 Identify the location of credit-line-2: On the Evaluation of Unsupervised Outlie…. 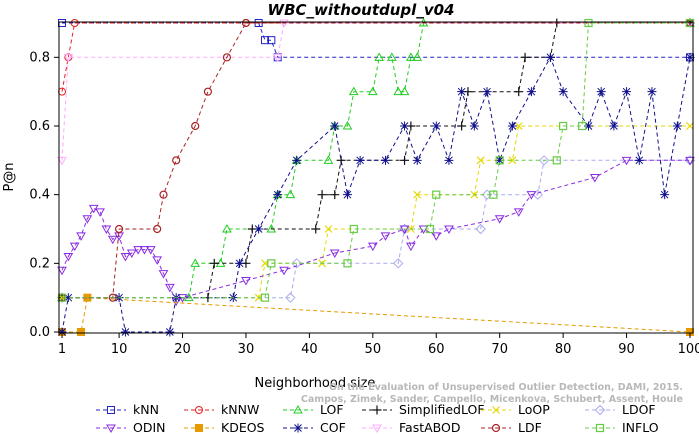
(506, 387).